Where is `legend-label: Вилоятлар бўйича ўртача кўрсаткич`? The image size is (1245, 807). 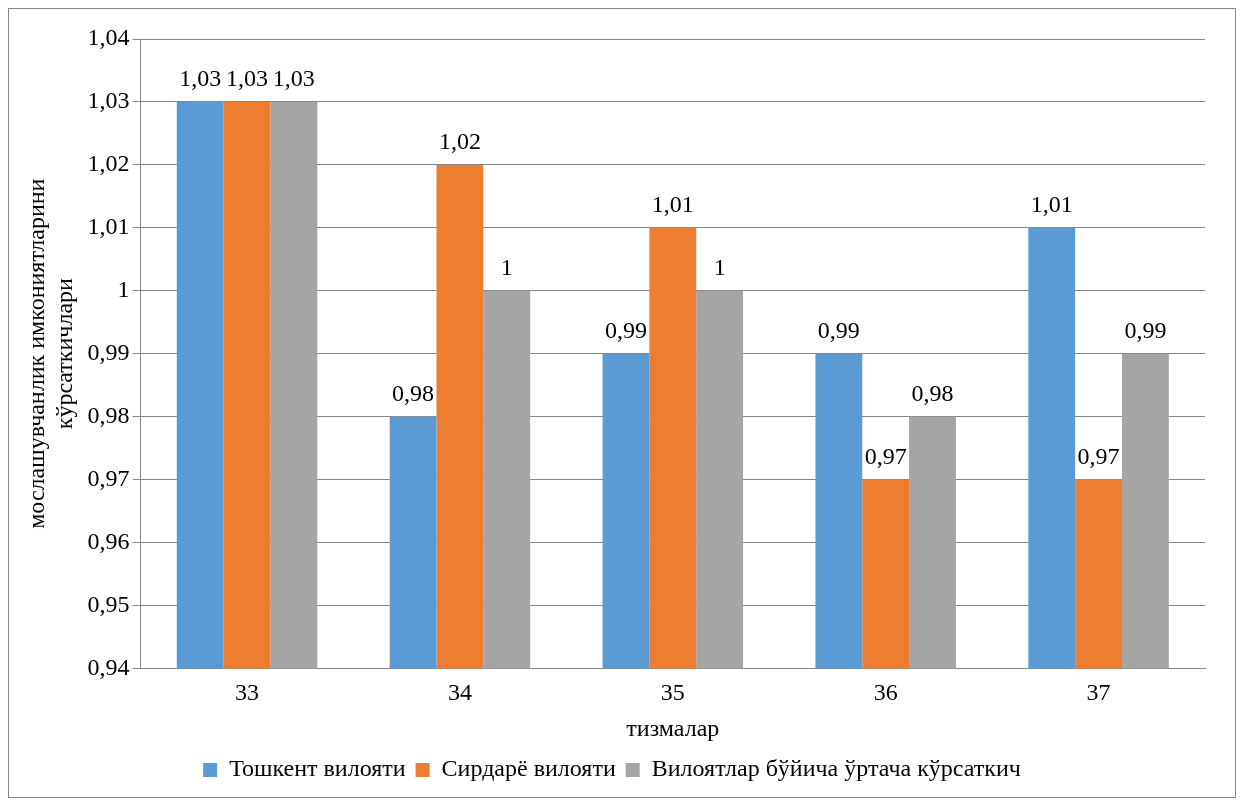 legend-label: Вилоятлар бўйича ўртача кўрсаткич is located at coordinates (836, 768).